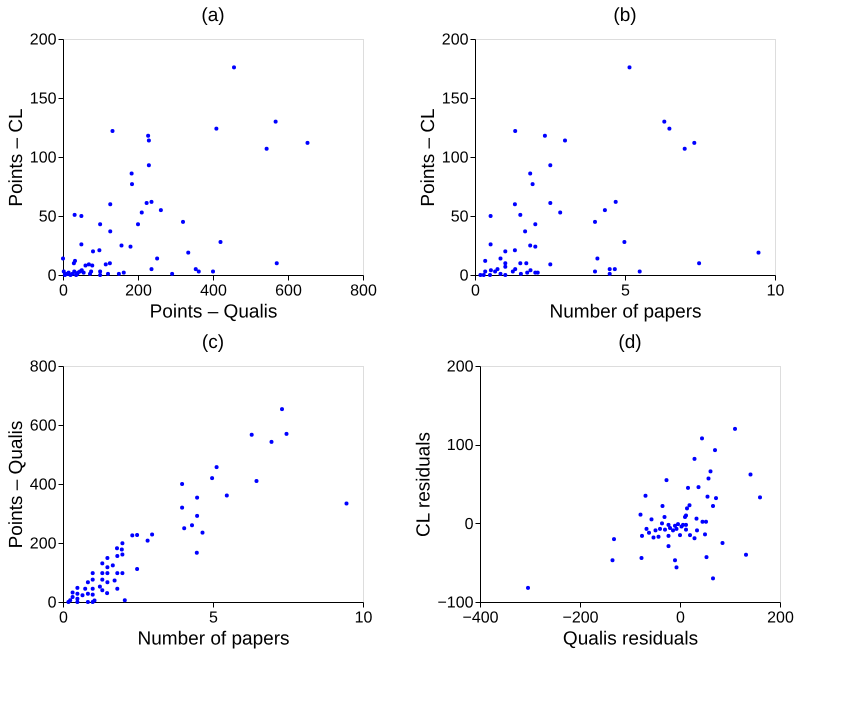 The image size is (858, 708). Describe the element at coordinates (630, 342) in the screenshot. I see `chart-title: (d)` at that location.